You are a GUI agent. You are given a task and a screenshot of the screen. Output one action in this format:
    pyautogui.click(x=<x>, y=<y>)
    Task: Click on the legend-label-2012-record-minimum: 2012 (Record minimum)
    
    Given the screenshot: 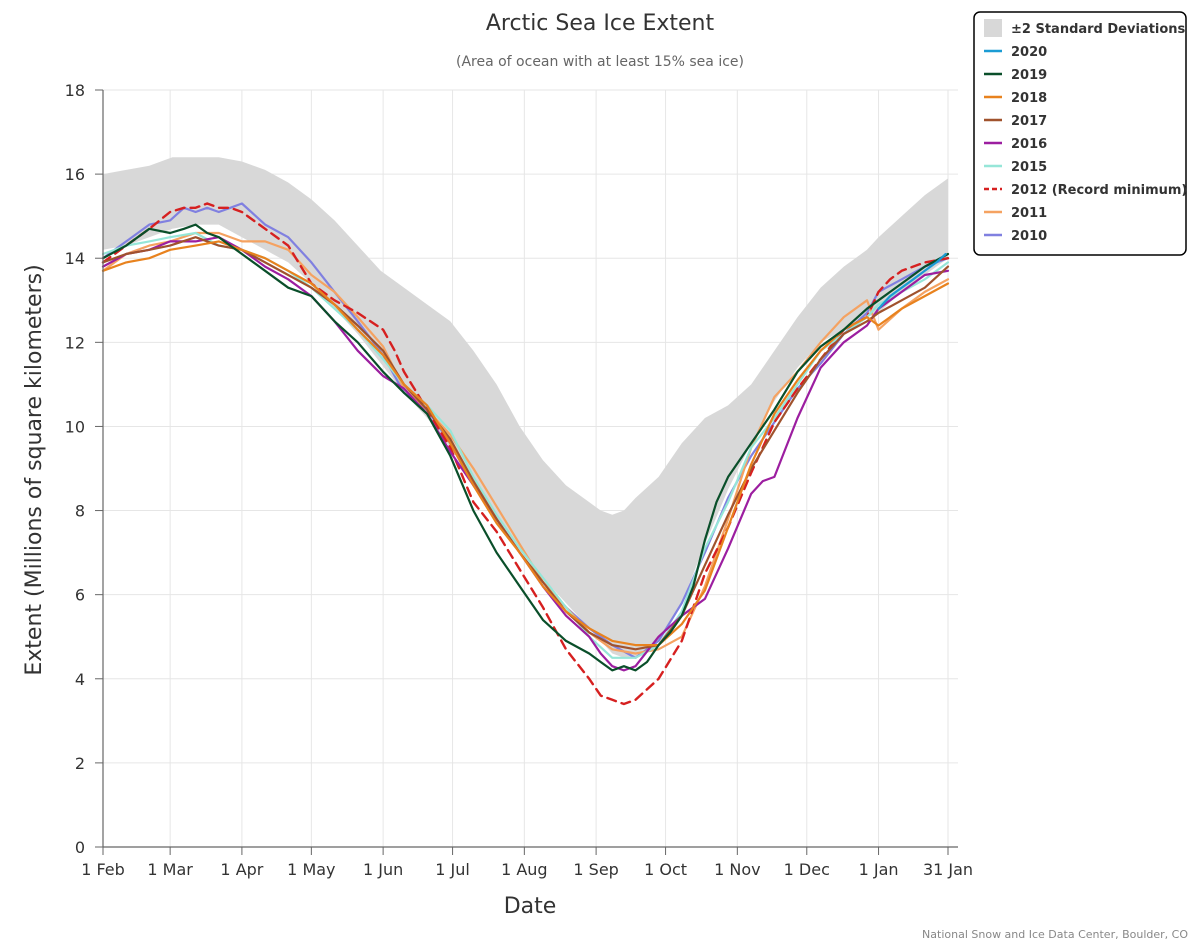 What is the action you would take?
    pyautogui.click(x=1099, y=190)
    